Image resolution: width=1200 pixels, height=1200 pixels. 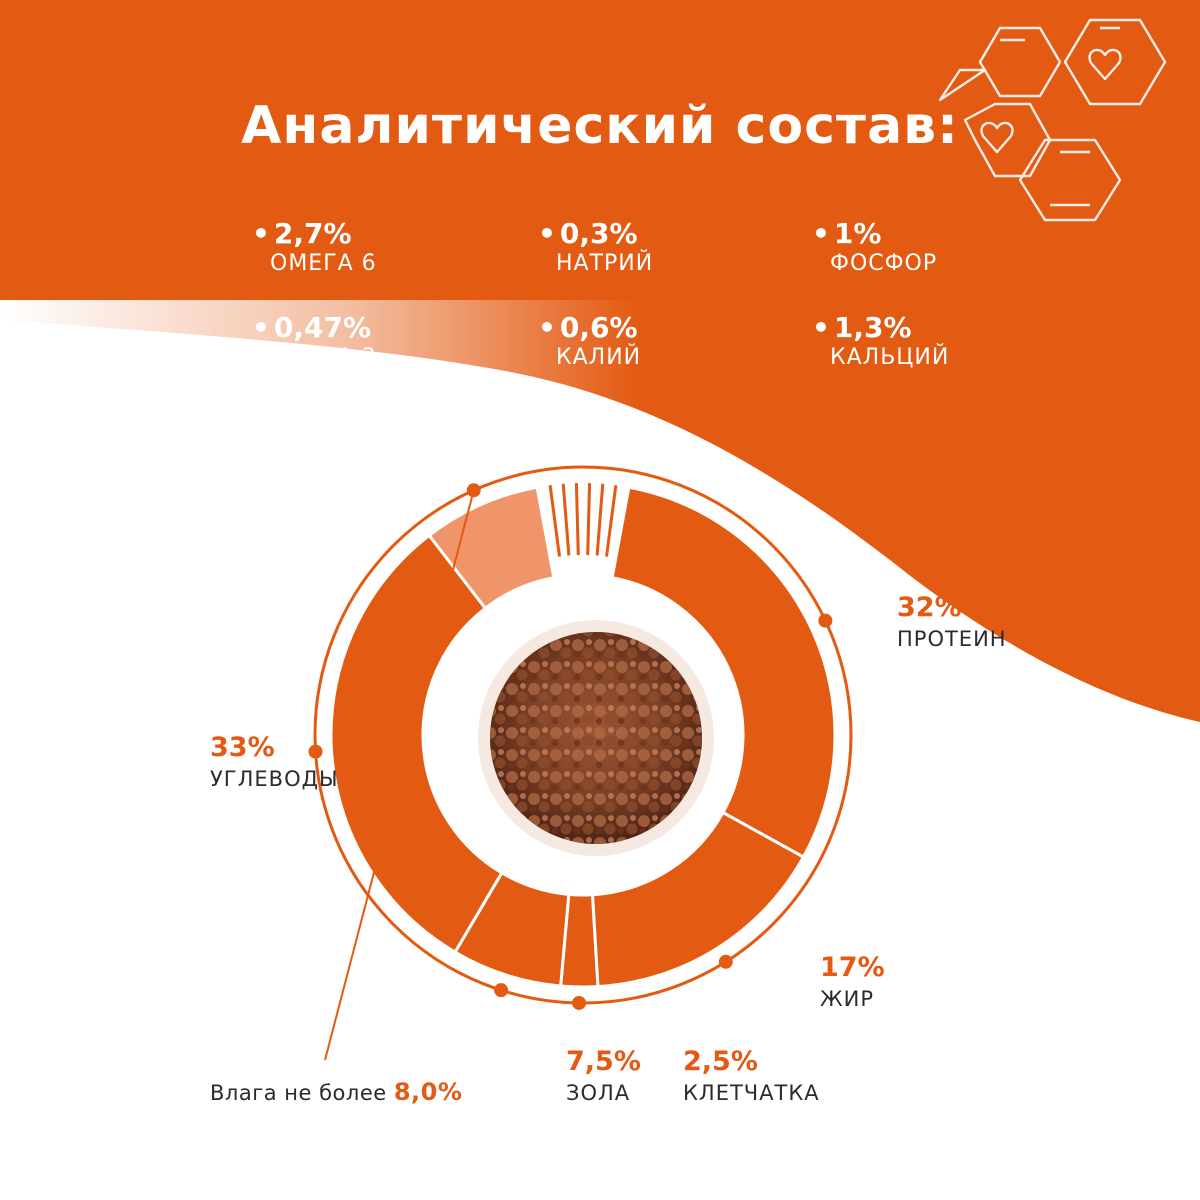 What do you see at coordinates (852, 967) in the screenshot?
I see `fat-value: 17%` at bounding box center [852, 967].